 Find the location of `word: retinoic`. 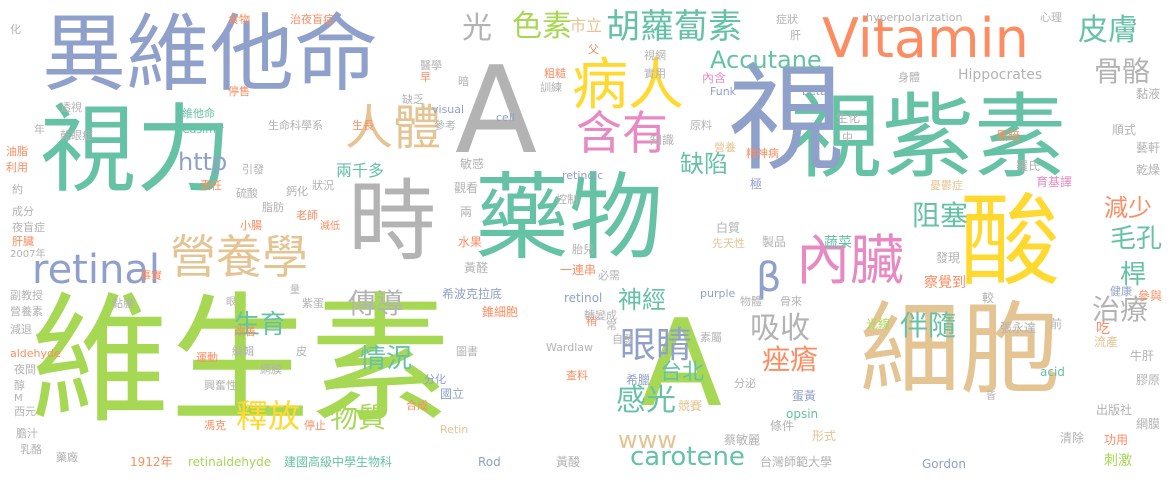

word: retinoic is located at coordinates (583, 175).